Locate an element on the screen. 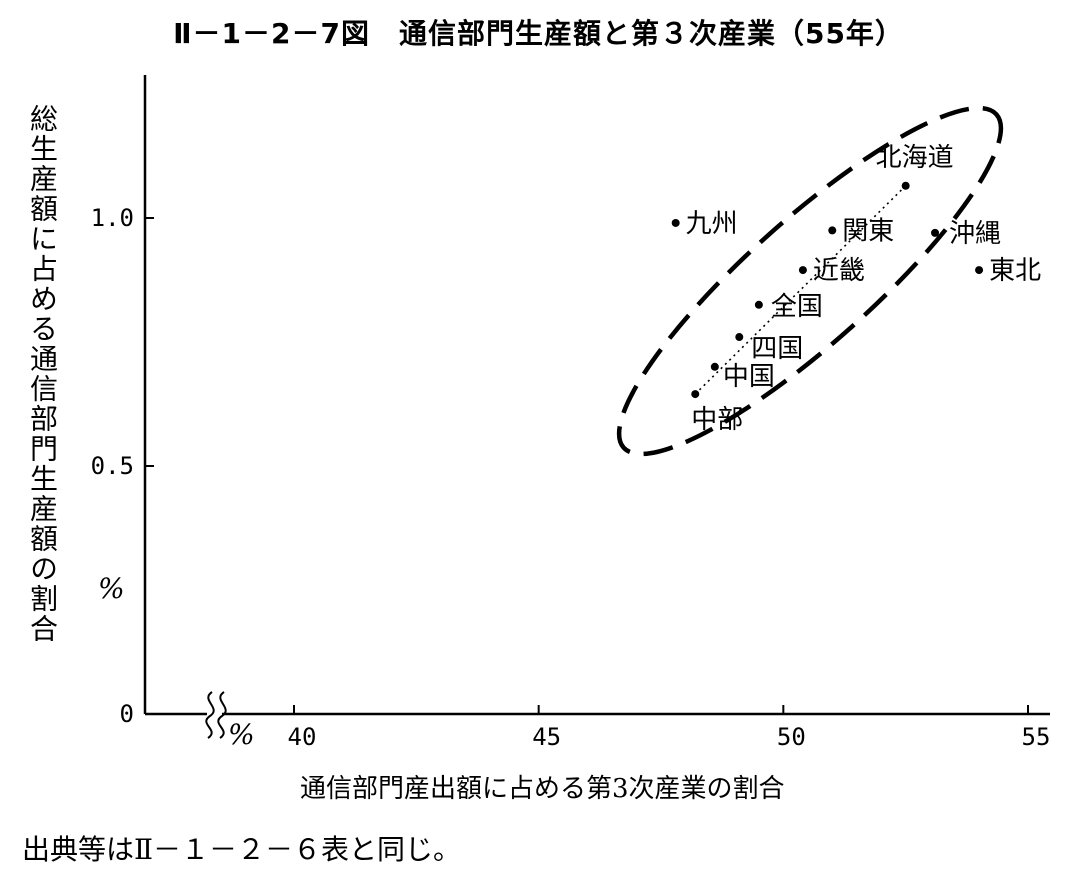  source-note: 出典等はⅡ－１－２－６表と同じ。 is located at coordinates (242, 849).